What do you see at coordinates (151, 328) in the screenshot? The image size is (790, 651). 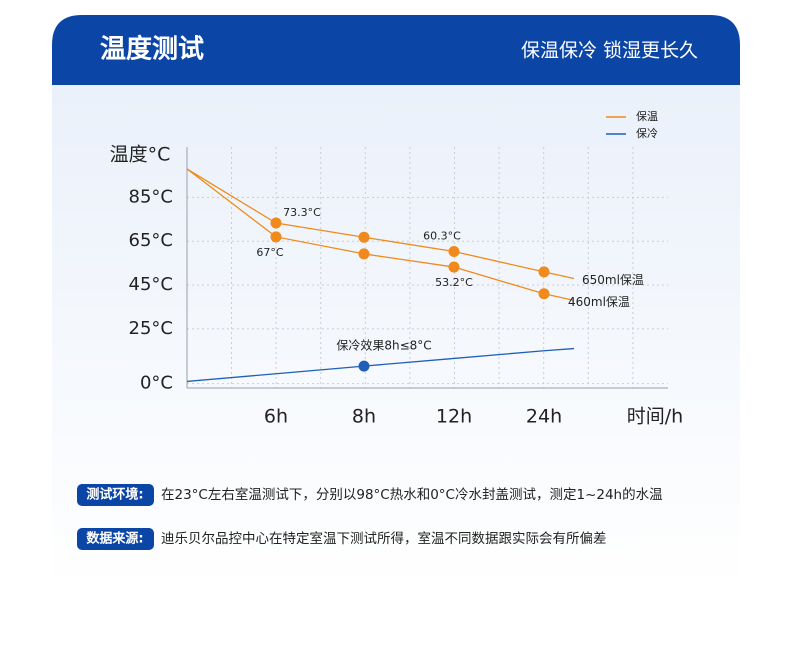 I see `y-tick-label: 25°C` at bounding box center [151, 328].